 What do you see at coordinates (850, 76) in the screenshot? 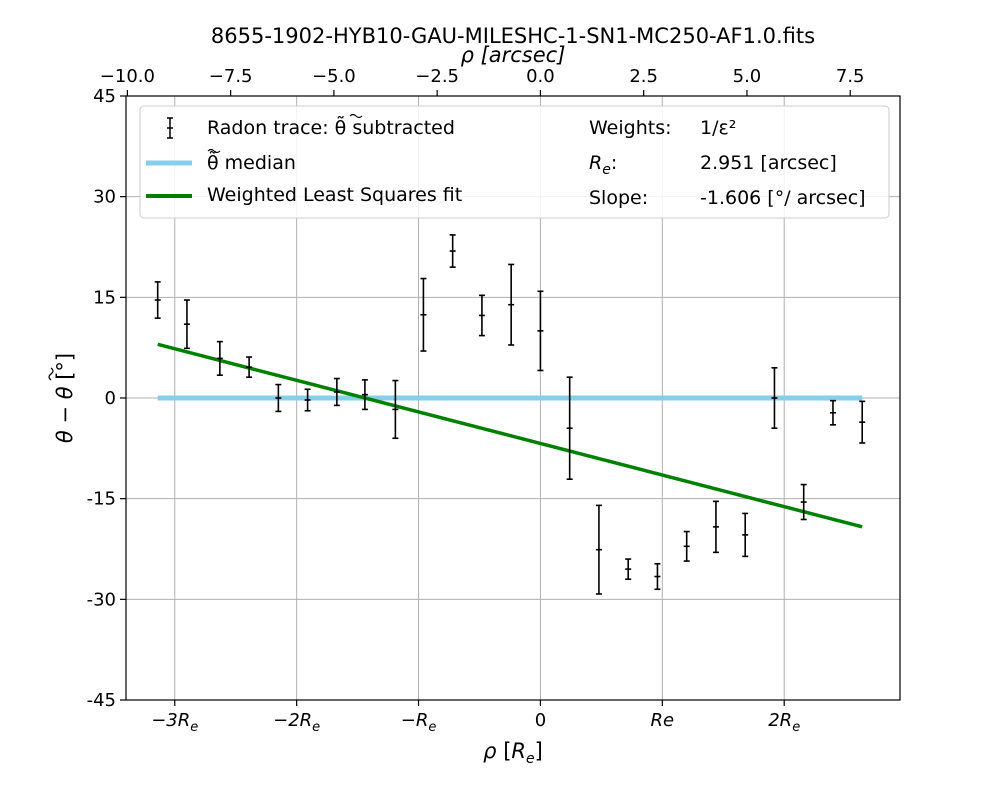
I see `top-tick-label: 7.5` at bounding box center [850, 76].